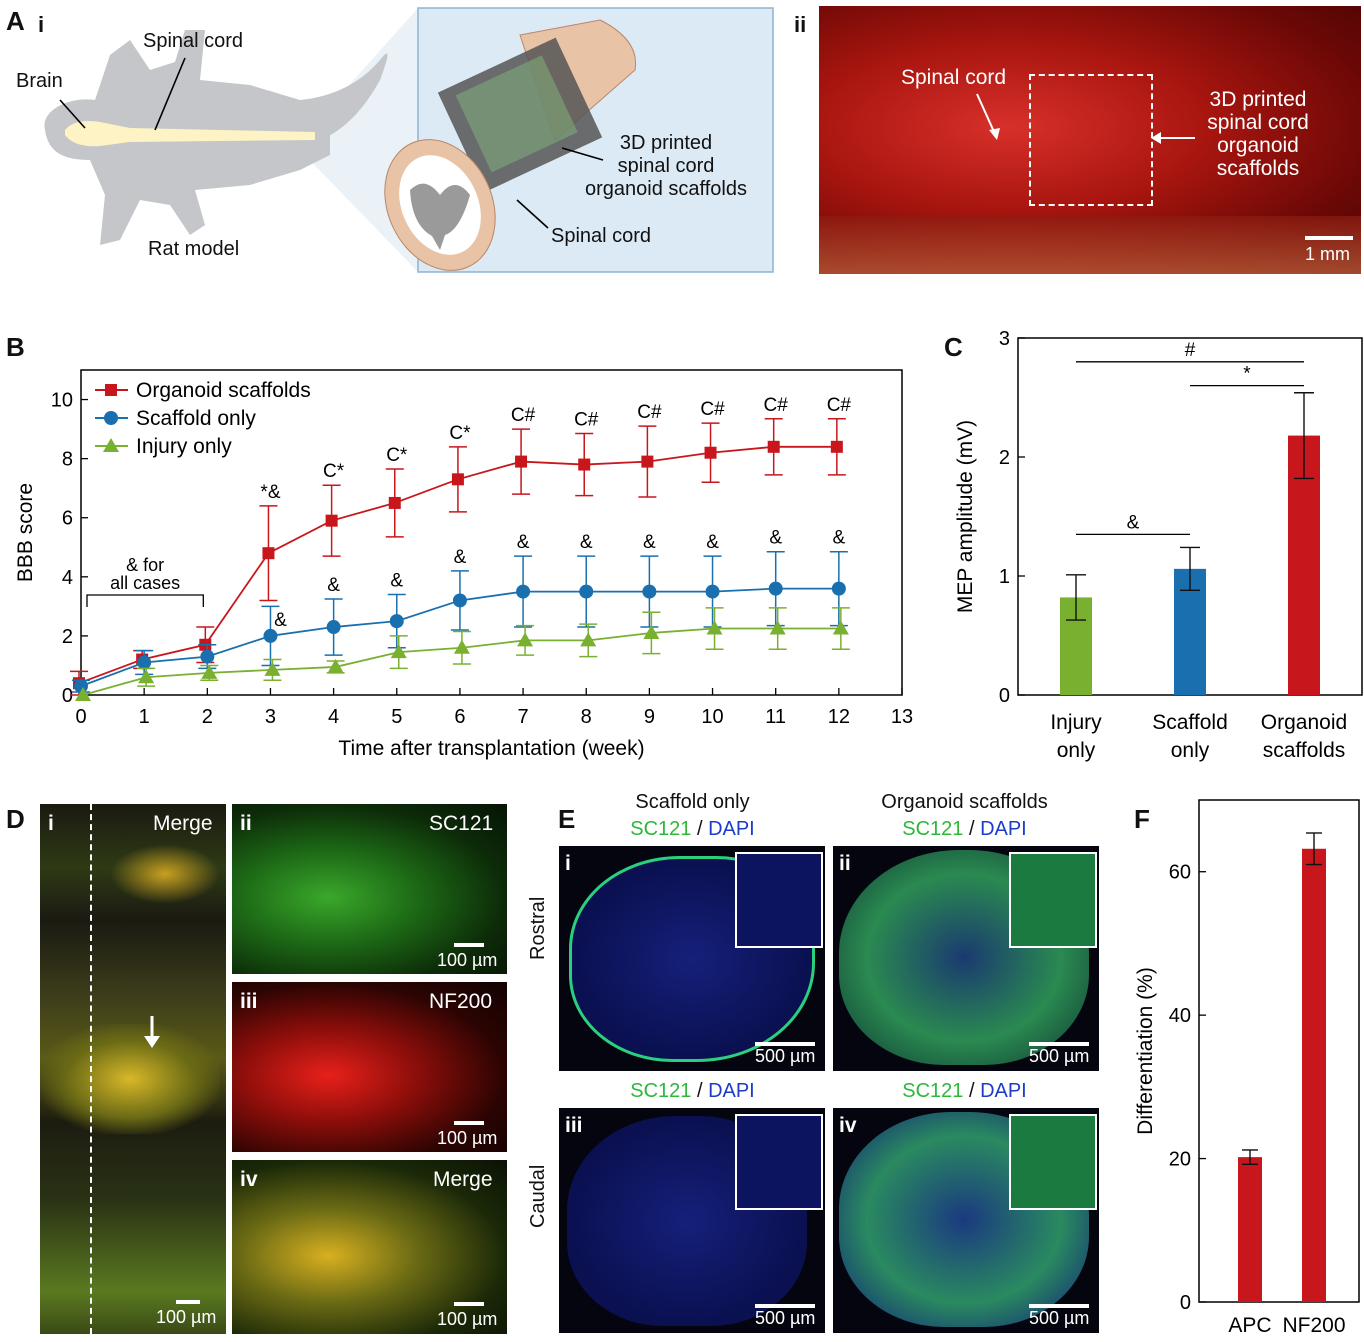 This screenshot has width=1364, height=1342. What do you see at coordinates (1059, 1306) in the screenshot?
I see `e-iv-scale-bar` at bounding box center [1059, 1306].